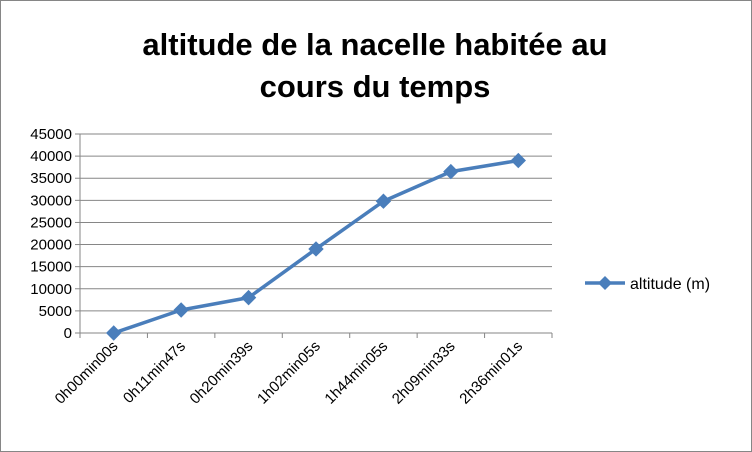 This screenshot has height=452, width=752. I want to click on data-point-1h44min05s, so click(383, 201).